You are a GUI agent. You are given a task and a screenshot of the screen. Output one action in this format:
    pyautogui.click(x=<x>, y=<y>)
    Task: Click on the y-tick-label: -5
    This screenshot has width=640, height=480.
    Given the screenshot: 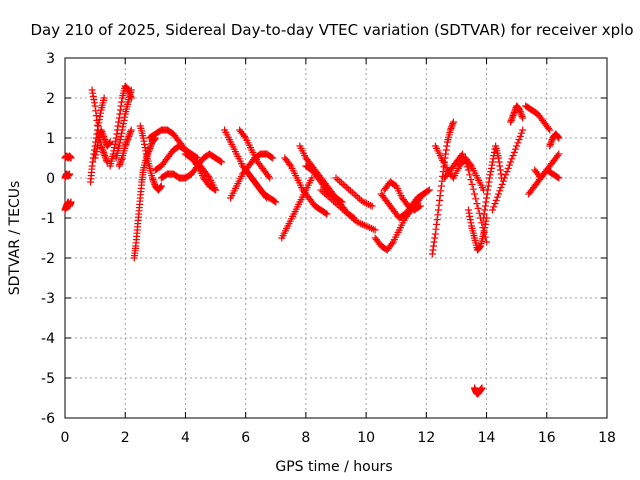 What is the action you would take?
    pyautogui.click(x=48, y=379)
    